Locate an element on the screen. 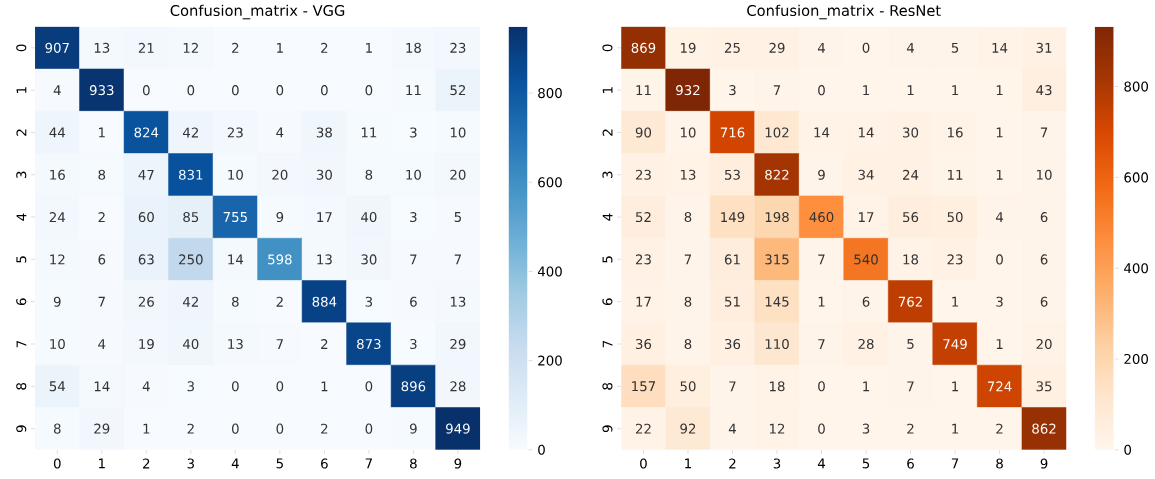  data-label: 869 is located at coordinates (643, 47).